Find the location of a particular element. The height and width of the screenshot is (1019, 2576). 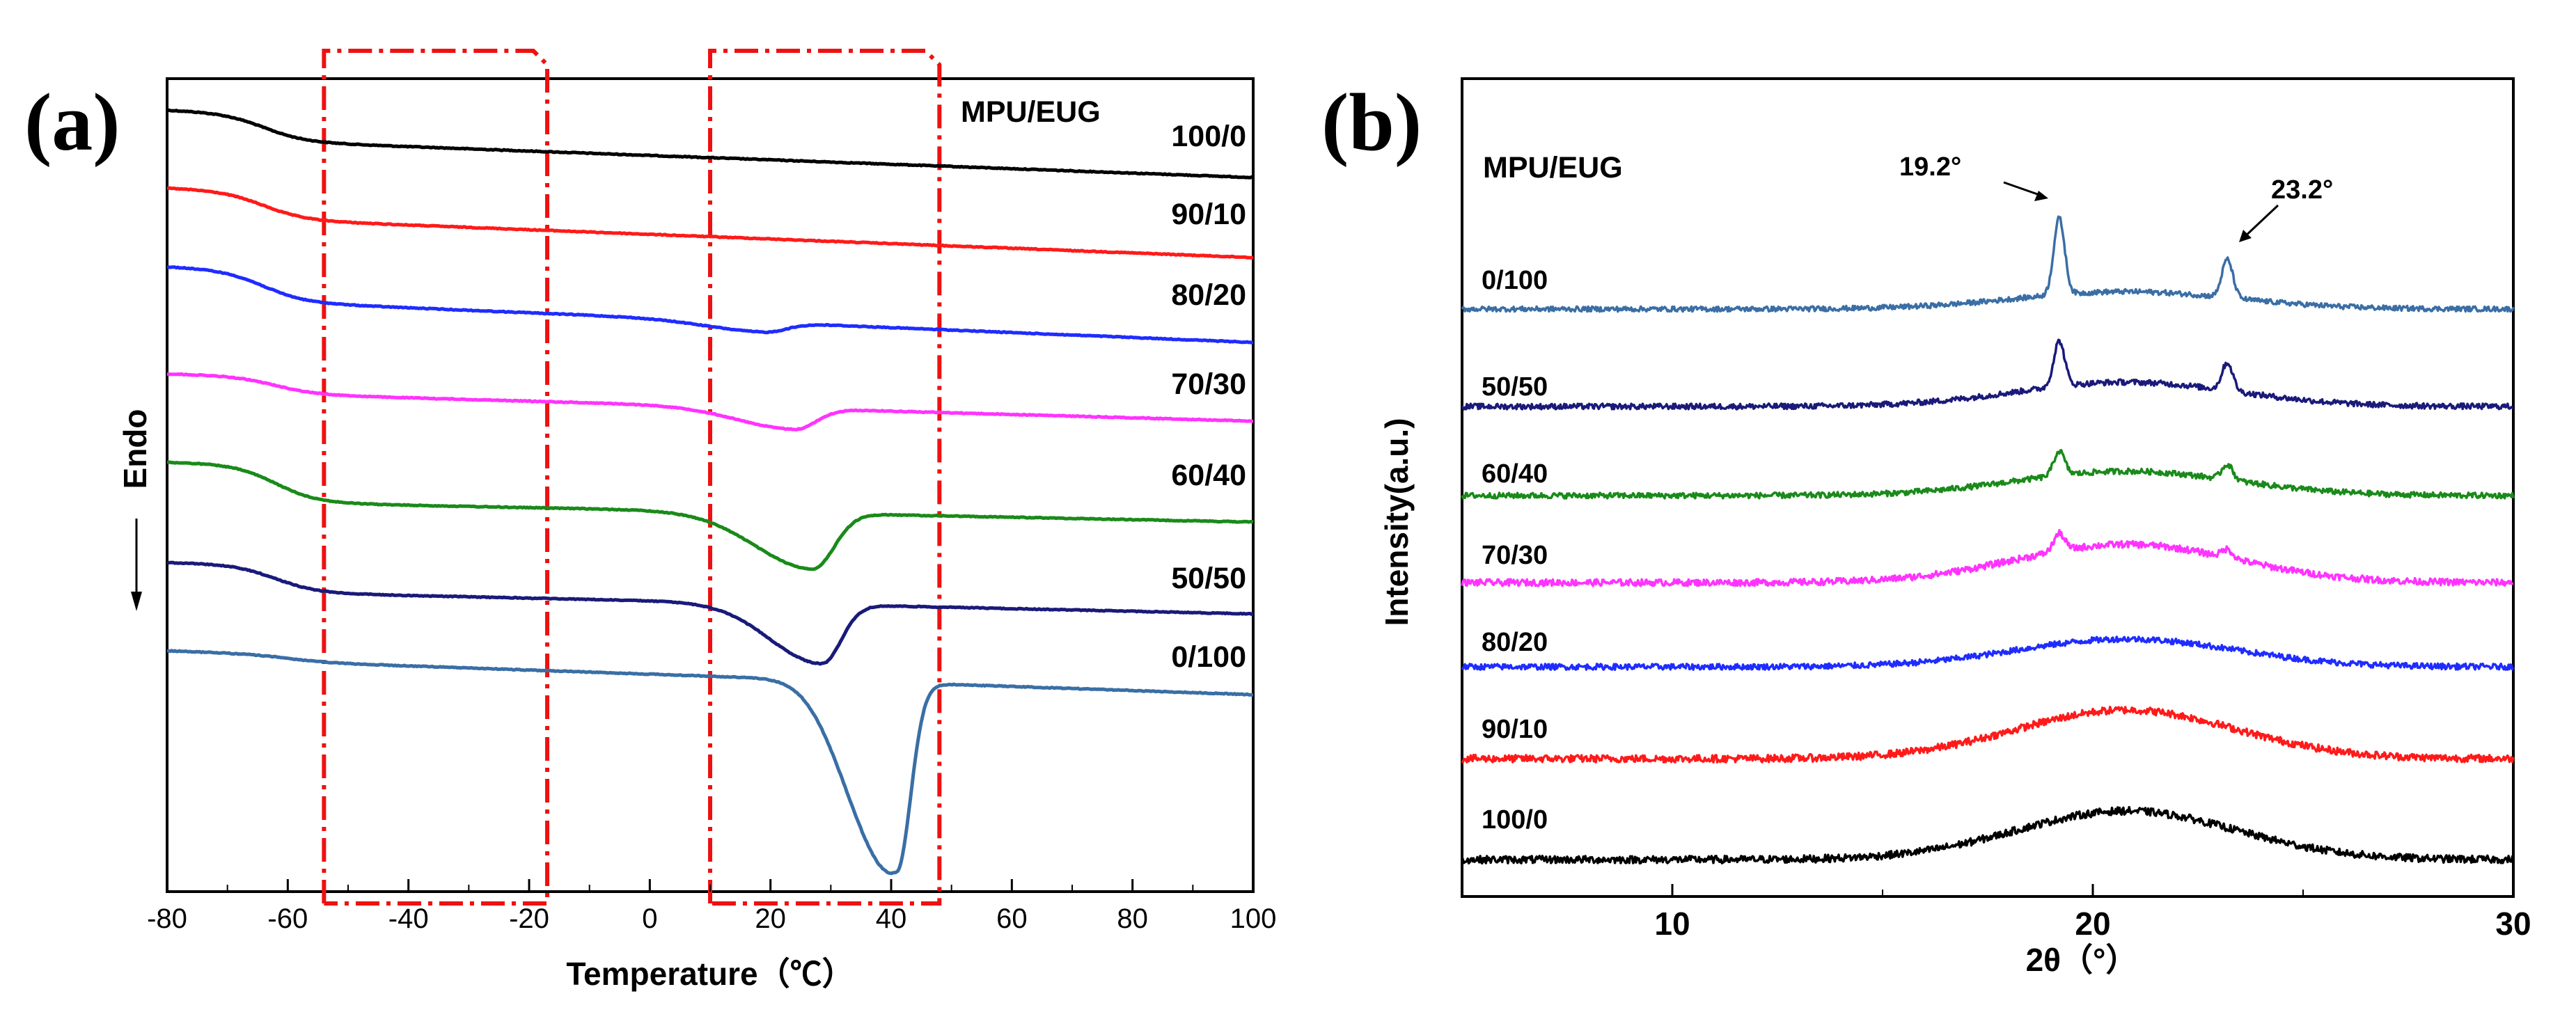

xrd-label-70-30: 70/30 is located at coordinates (1515, 555).